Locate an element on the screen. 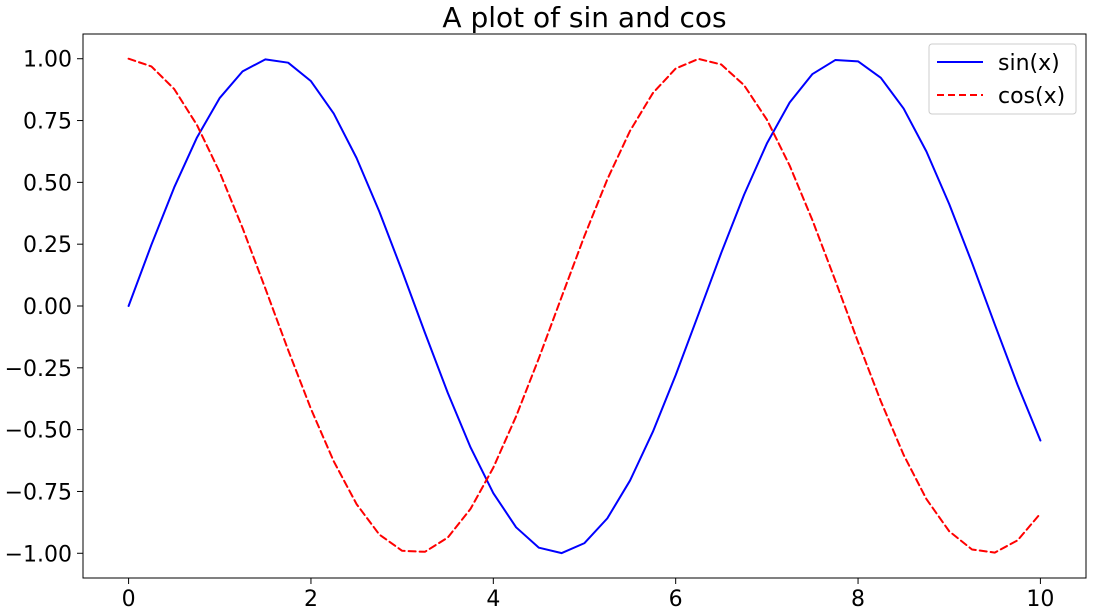  y-tick-label: −1.00 is located at coordinates (38, 554).